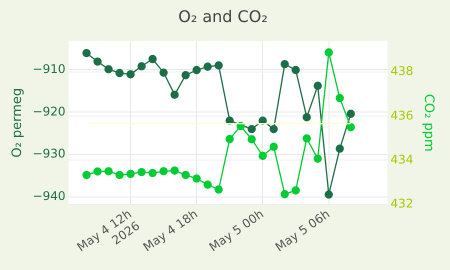 This screenshot has height=270, width=450. I want to click on y-tick-label: −910, so click(49, 69).